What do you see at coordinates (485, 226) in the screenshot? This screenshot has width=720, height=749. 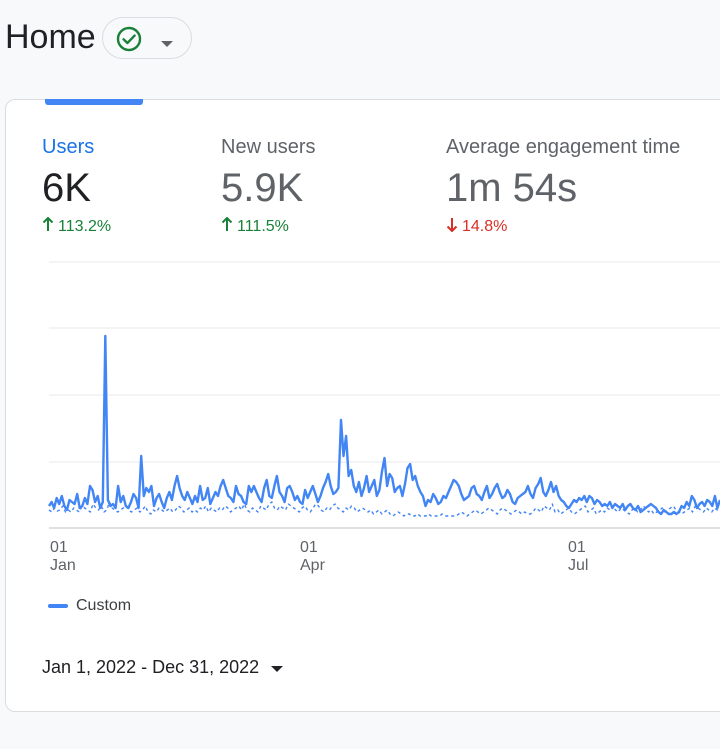 I see `metric-change-value: 14.8%` at bounding box center [485, 226].